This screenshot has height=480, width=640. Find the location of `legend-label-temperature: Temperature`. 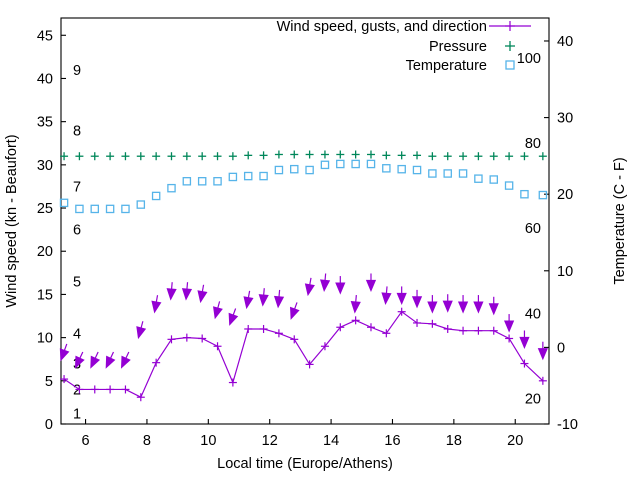

legend-label-temperature: Temperature is located at coordinates (446, 66).